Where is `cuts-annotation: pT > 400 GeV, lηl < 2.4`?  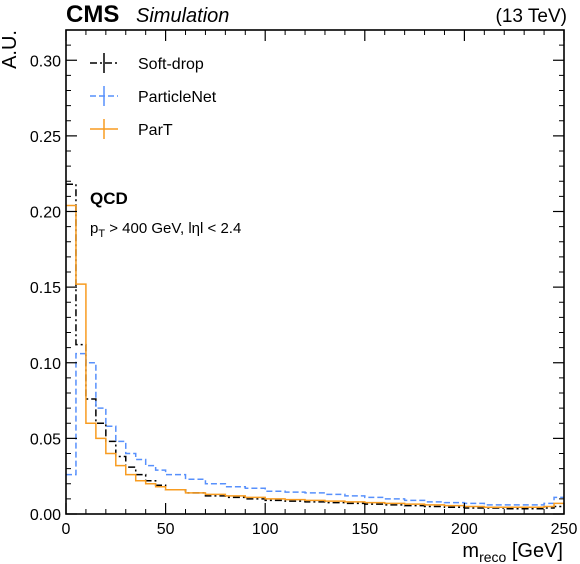
cuts-annotation: pT > 400 GeV, lηl < 2.4 is located at coordinates (165, 230).